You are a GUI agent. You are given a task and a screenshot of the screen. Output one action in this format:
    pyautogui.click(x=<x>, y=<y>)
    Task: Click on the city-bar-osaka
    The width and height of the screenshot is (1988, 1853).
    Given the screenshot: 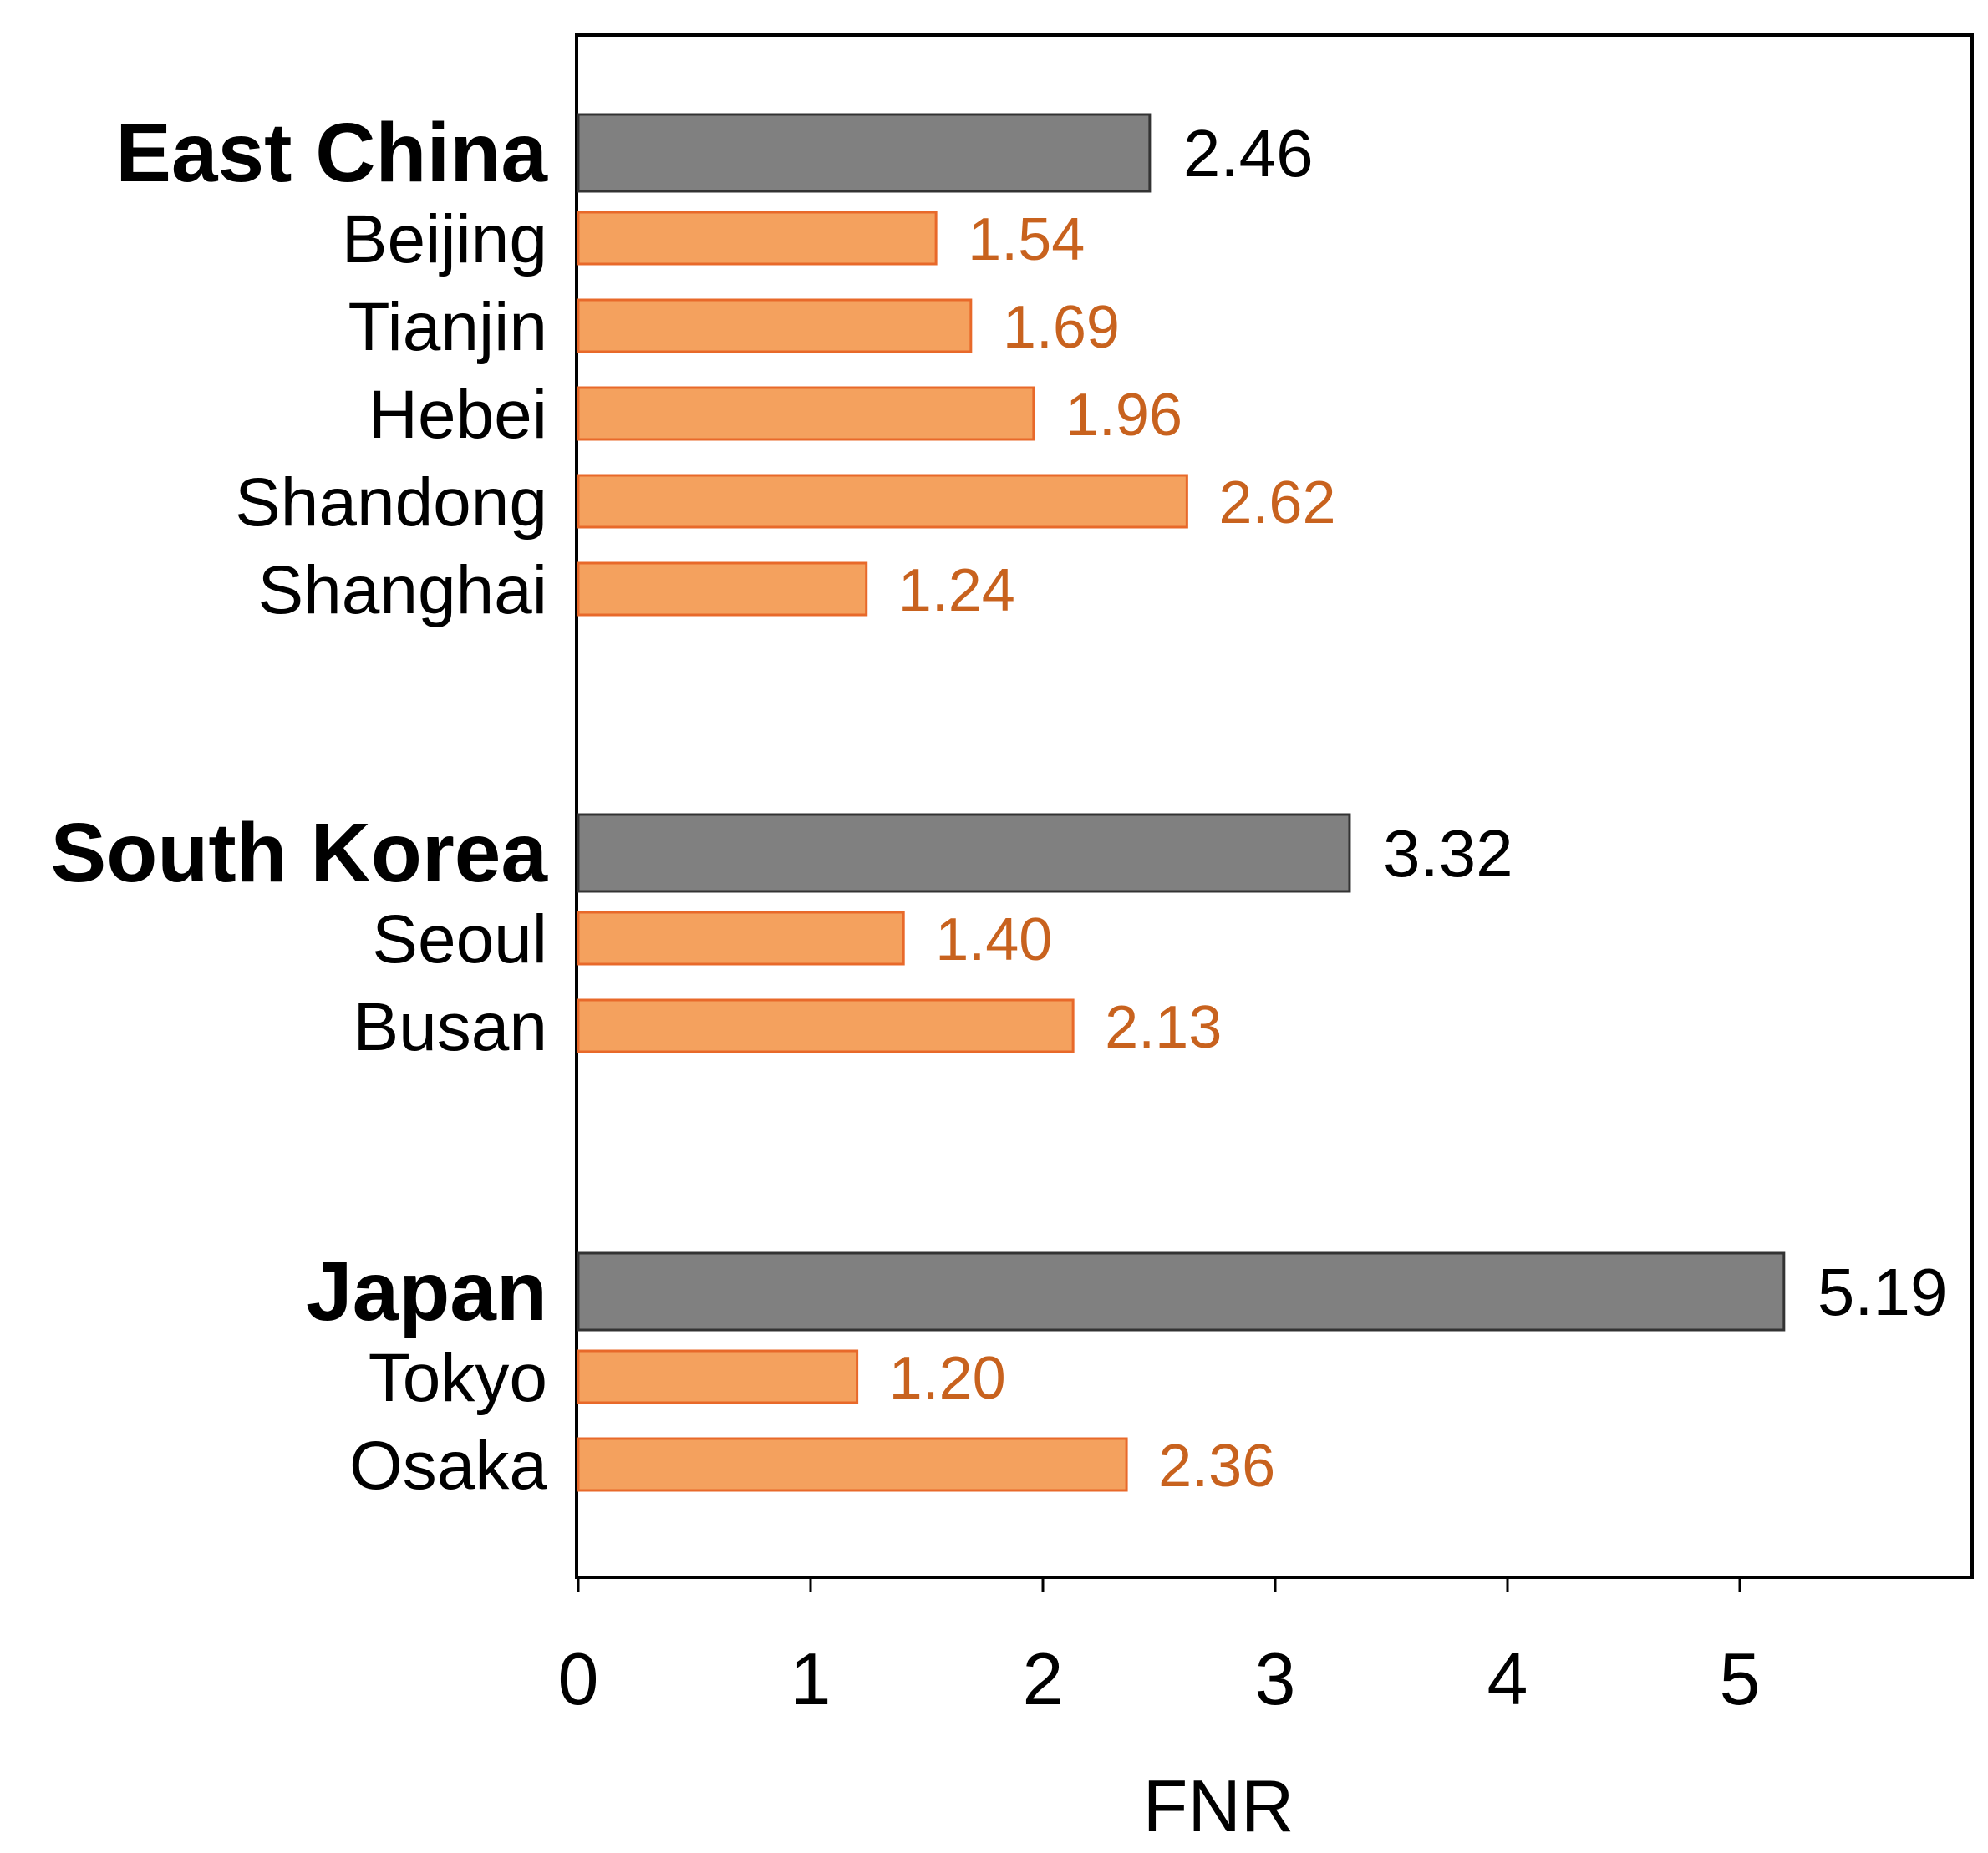 What is the action you would take?
    pyautogui.click(x=852, y=1464)
    